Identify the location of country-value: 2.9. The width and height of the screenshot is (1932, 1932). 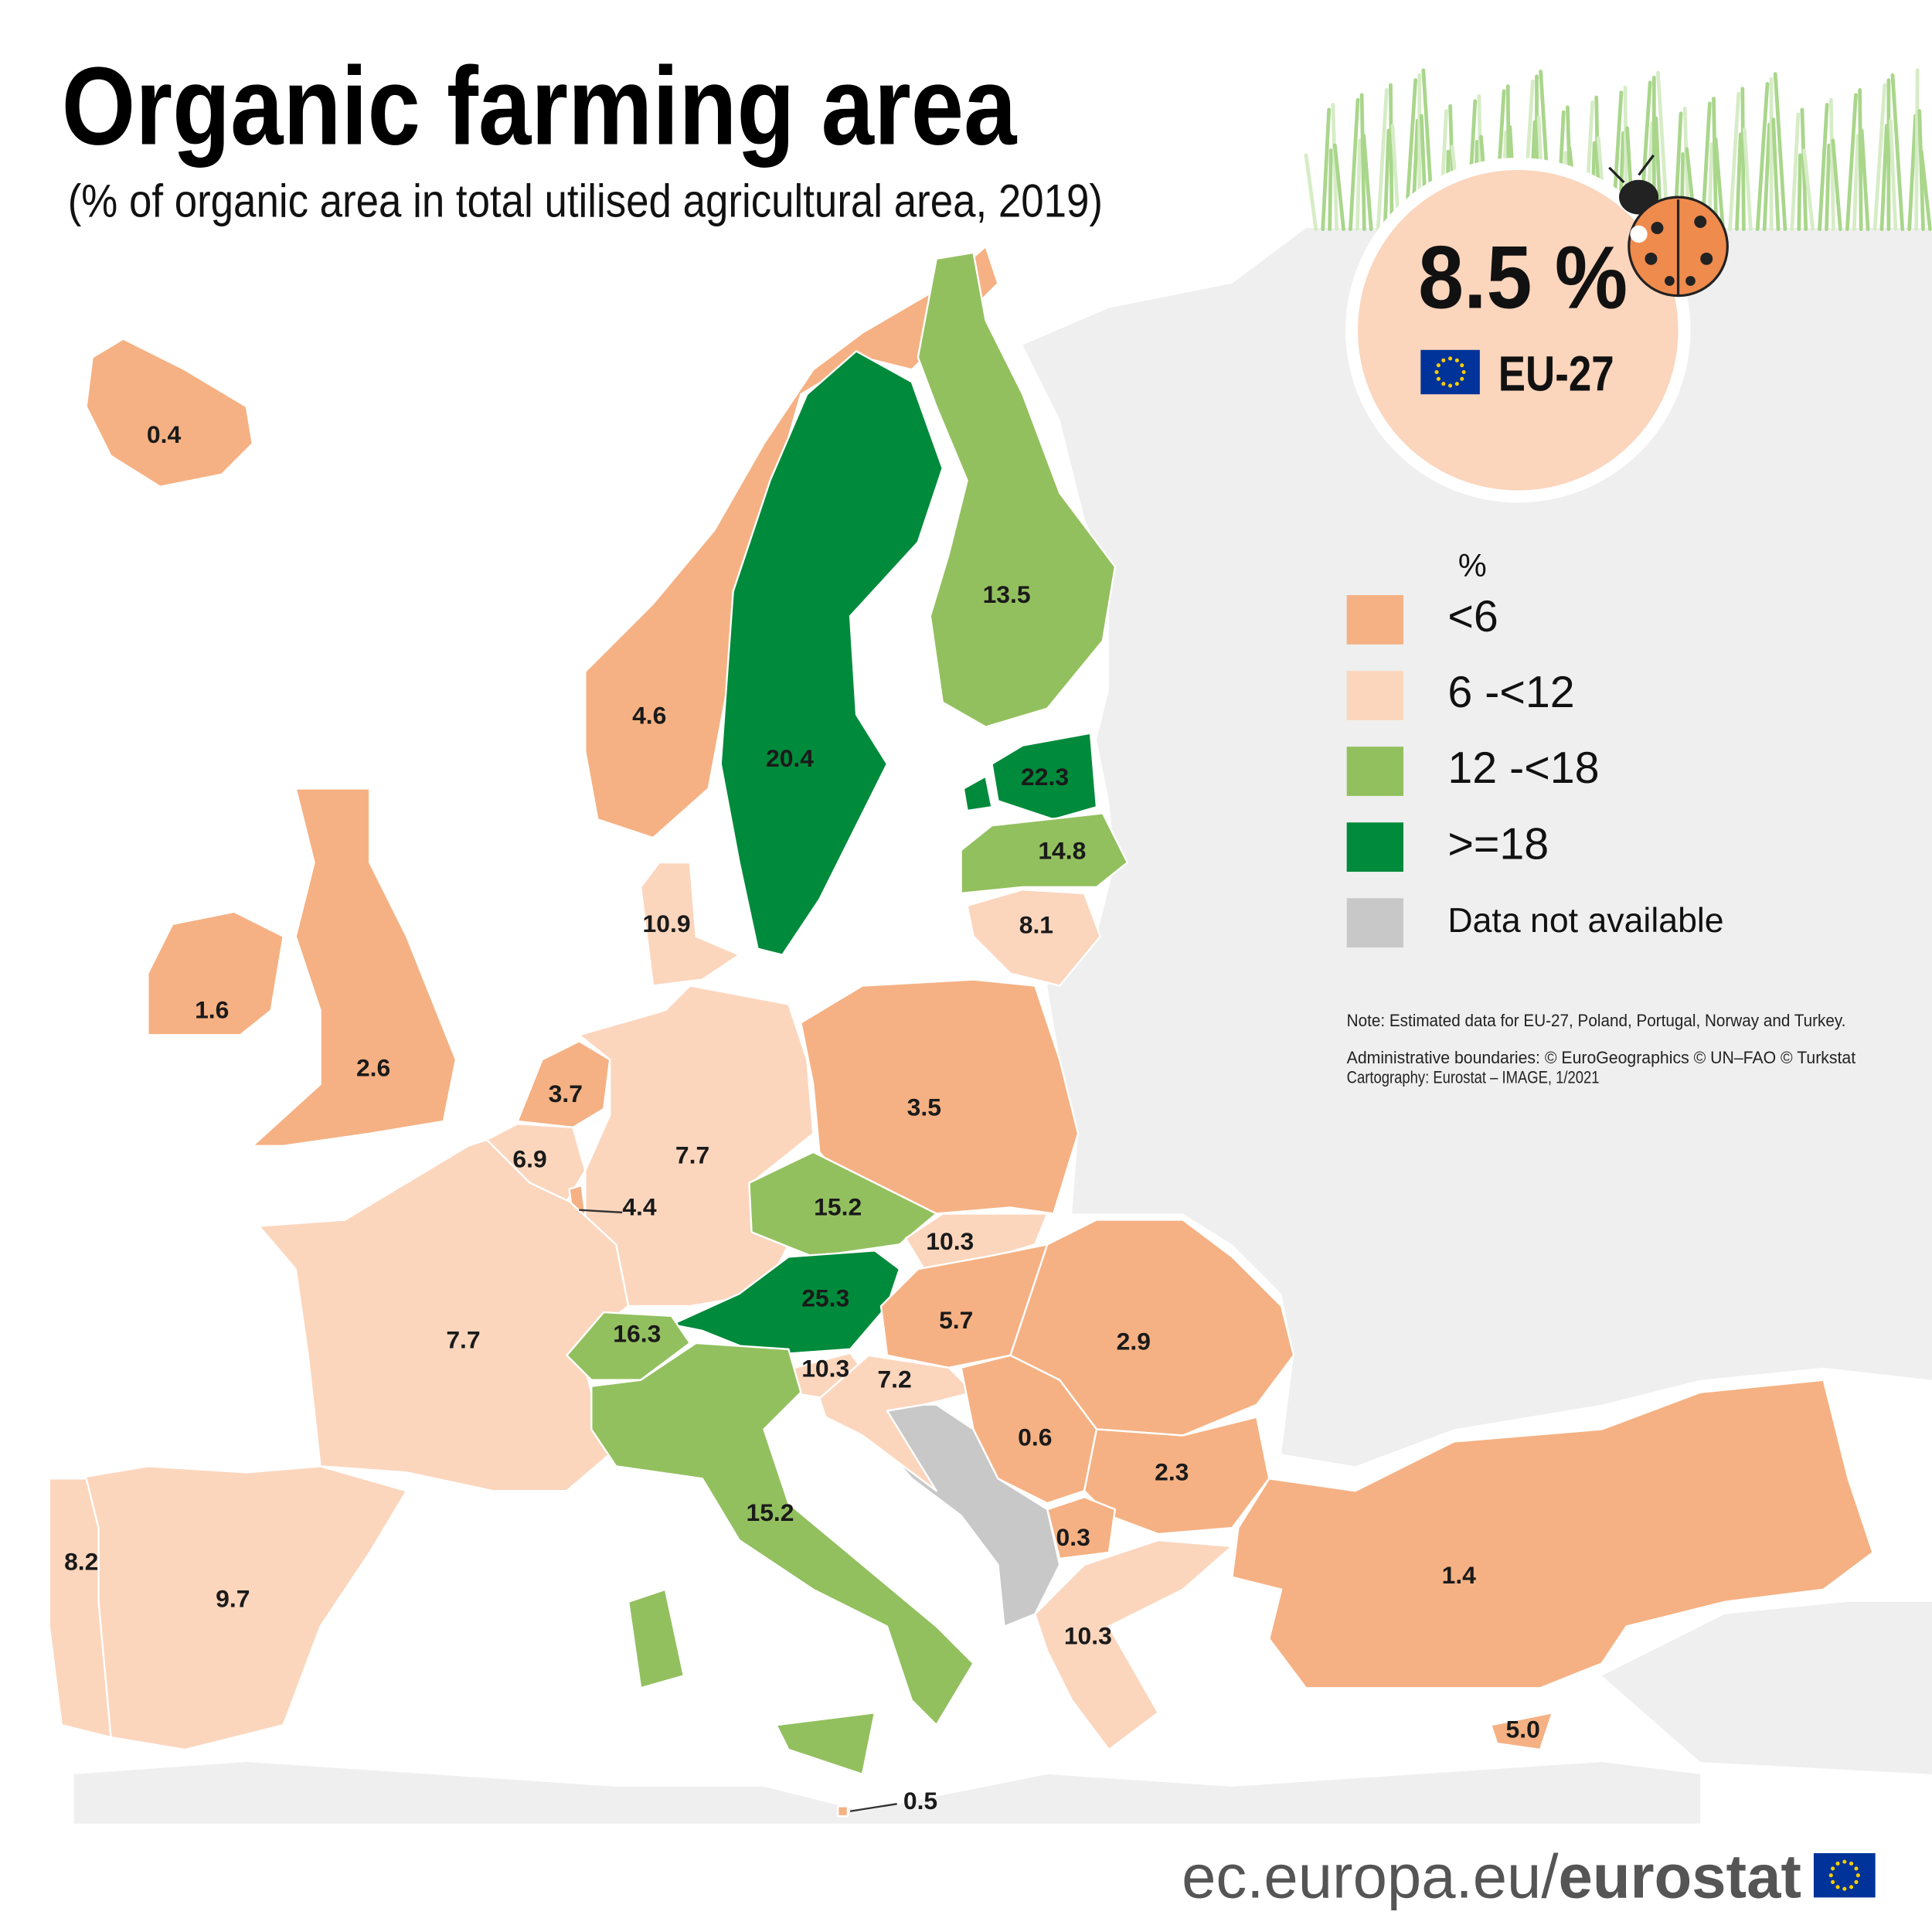
(1134, 1341).